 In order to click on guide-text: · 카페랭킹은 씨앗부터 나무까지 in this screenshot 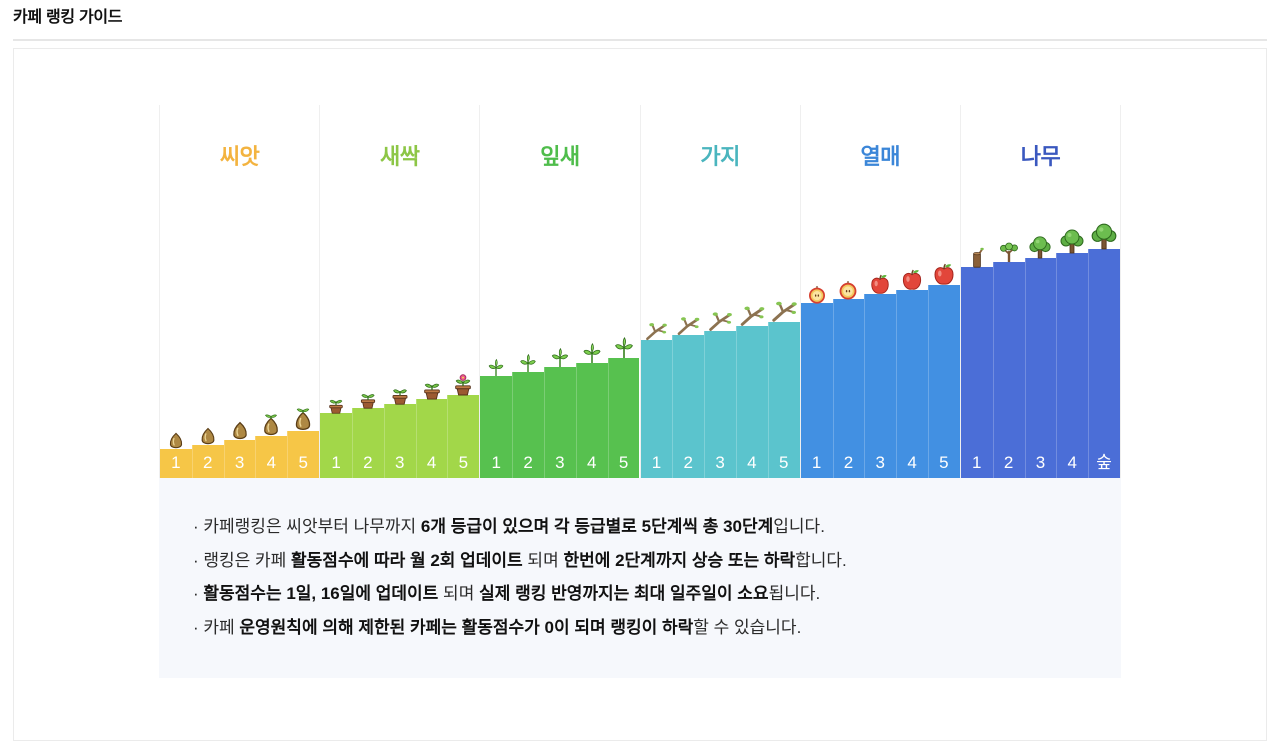, I will do `click(307, 526)`.